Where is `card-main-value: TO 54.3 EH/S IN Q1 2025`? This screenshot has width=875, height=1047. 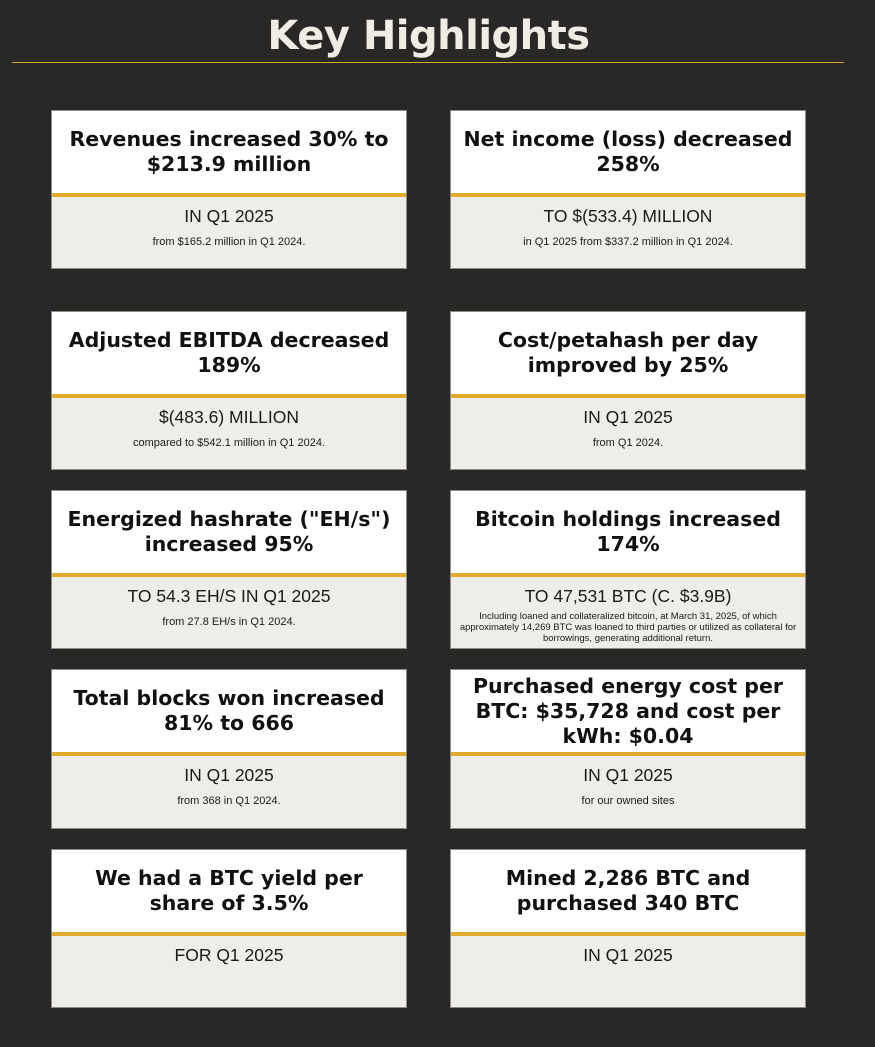 card-main-value: TO 54.3 EH/S IN Q1 2025 is located at coordinates (229, 596).